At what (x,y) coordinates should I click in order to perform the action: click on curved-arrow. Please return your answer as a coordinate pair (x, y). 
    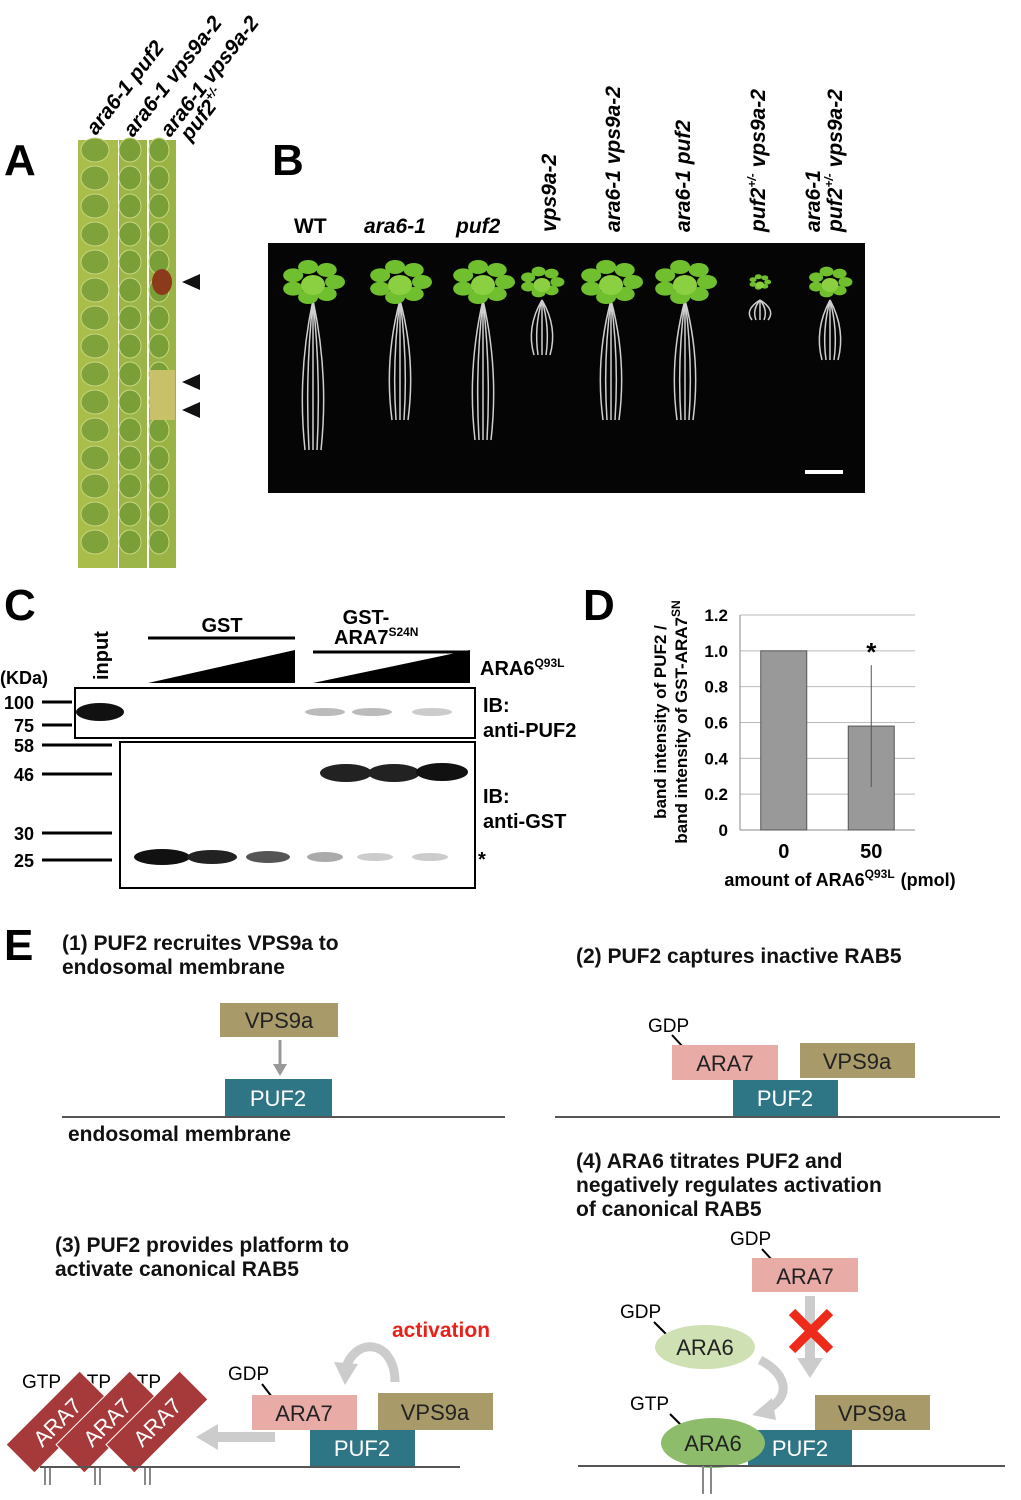
    Looking at the image, I should click on (370, 1362).